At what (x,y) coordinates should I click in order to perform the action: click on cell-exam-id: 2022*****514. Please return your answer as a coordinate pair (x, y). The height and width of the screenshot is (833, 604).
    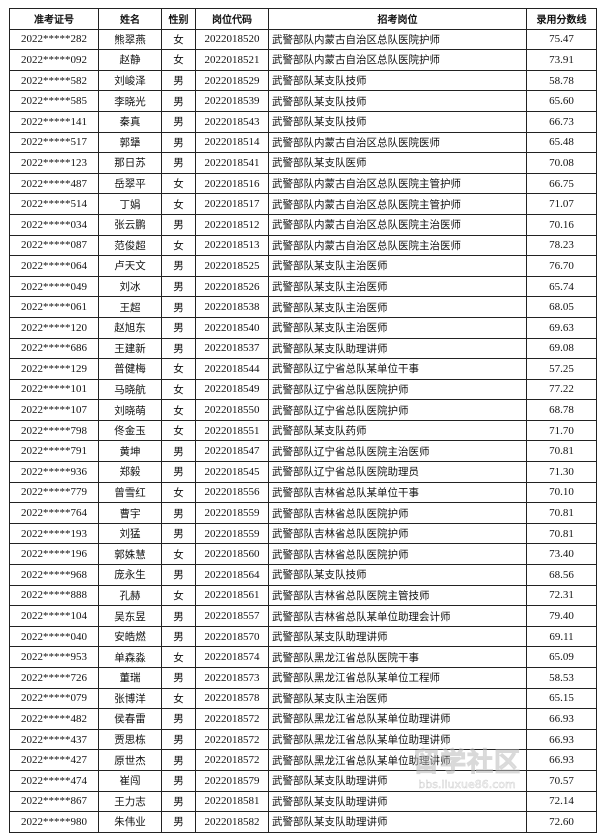
    Looking at the image, I should click on (54, 204).